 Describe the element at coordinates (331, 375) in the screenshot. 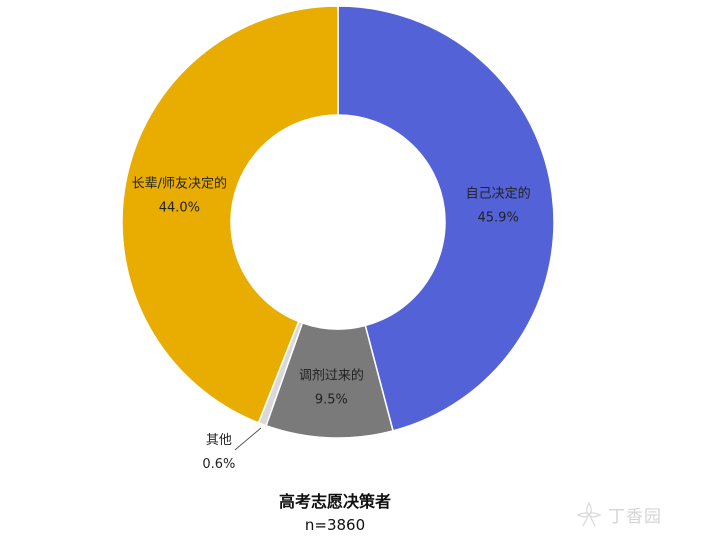

I see `slice-label-1: 调剂过来的` at that location.